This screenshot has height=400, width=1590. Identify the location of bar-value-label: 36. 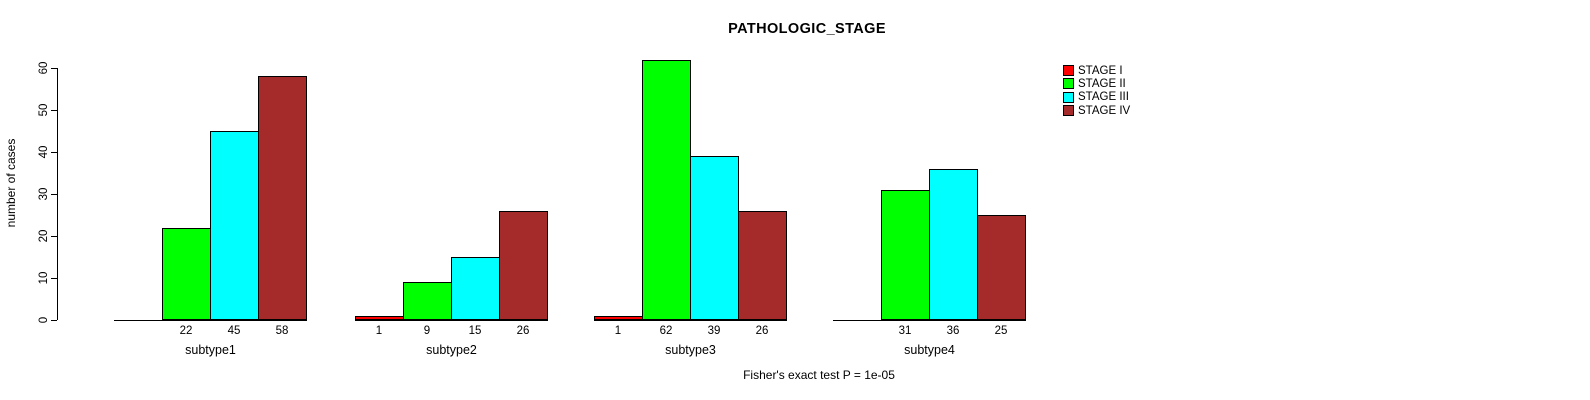
(953, 331).